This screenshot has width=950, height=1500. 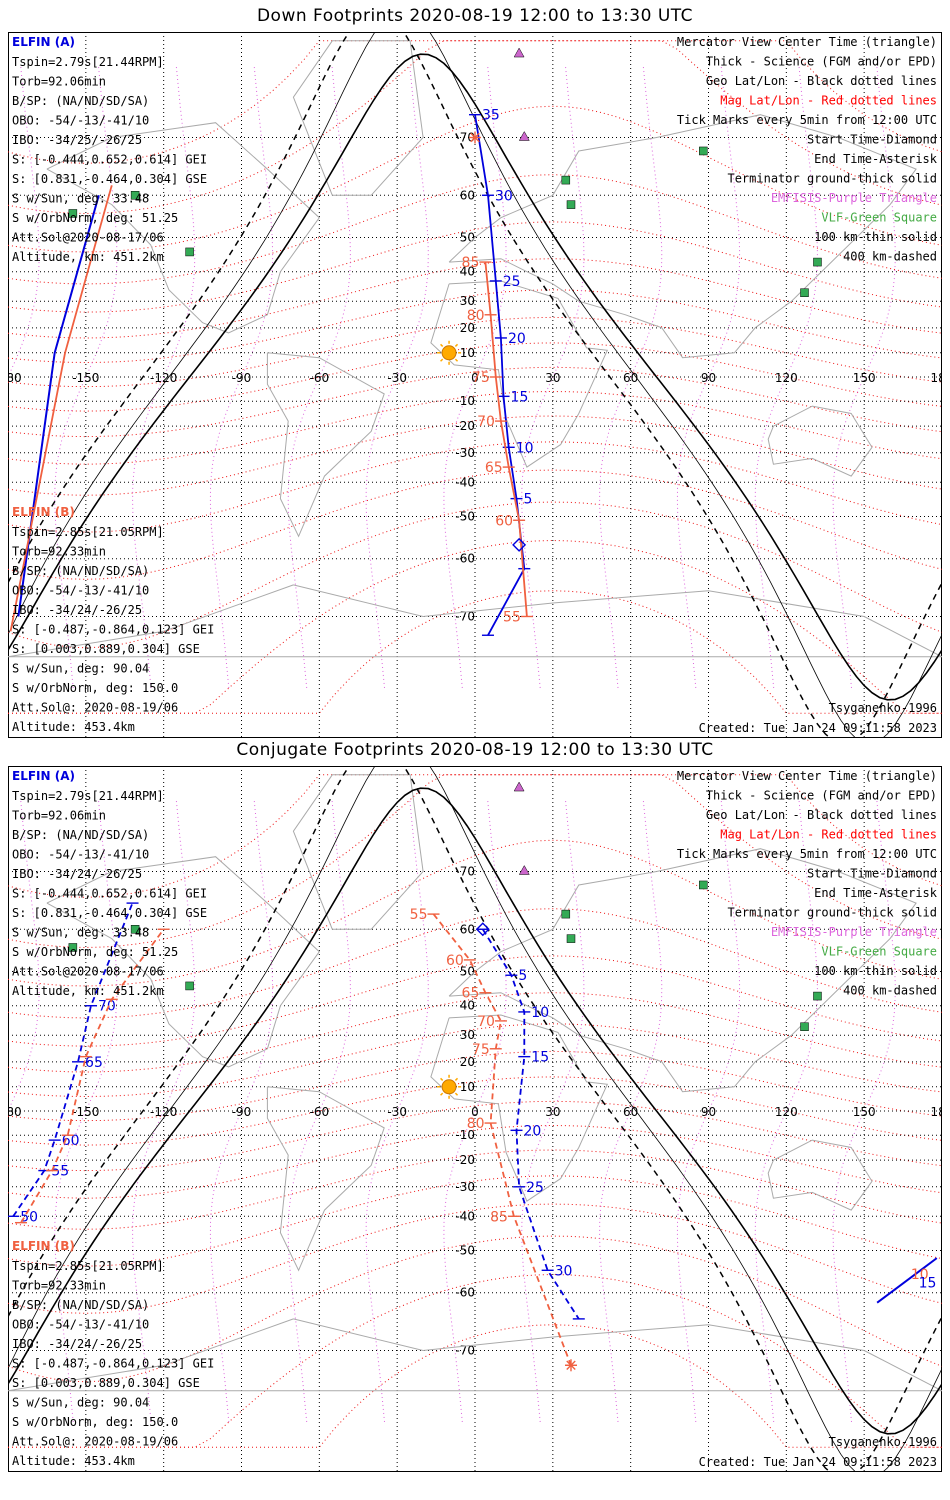 What do you see at coordinates (465, 1187) in the screenshot?
I see `lat-tick-label: -30` at bounding box center [465, 1187].